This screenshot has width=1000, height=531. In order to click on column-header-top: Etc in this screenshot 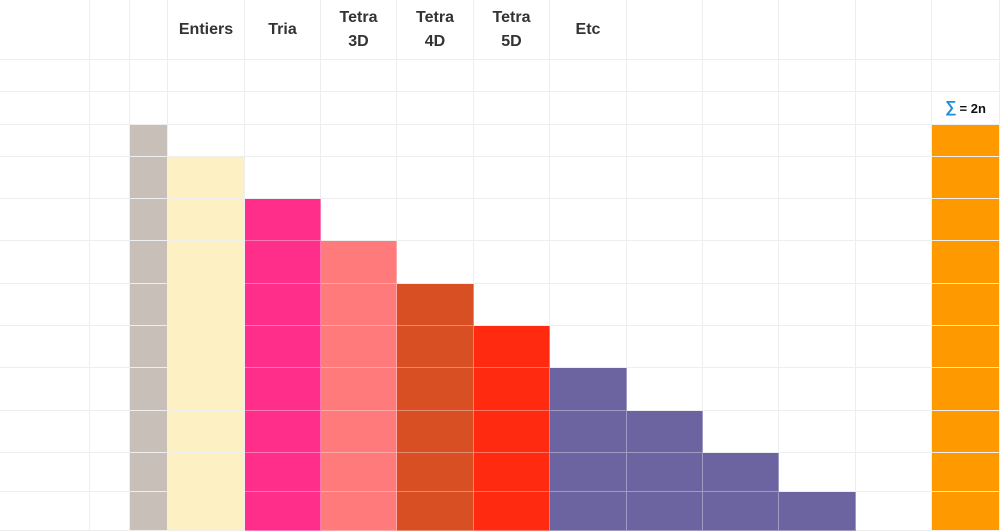, I will do `click(588, 30)`.